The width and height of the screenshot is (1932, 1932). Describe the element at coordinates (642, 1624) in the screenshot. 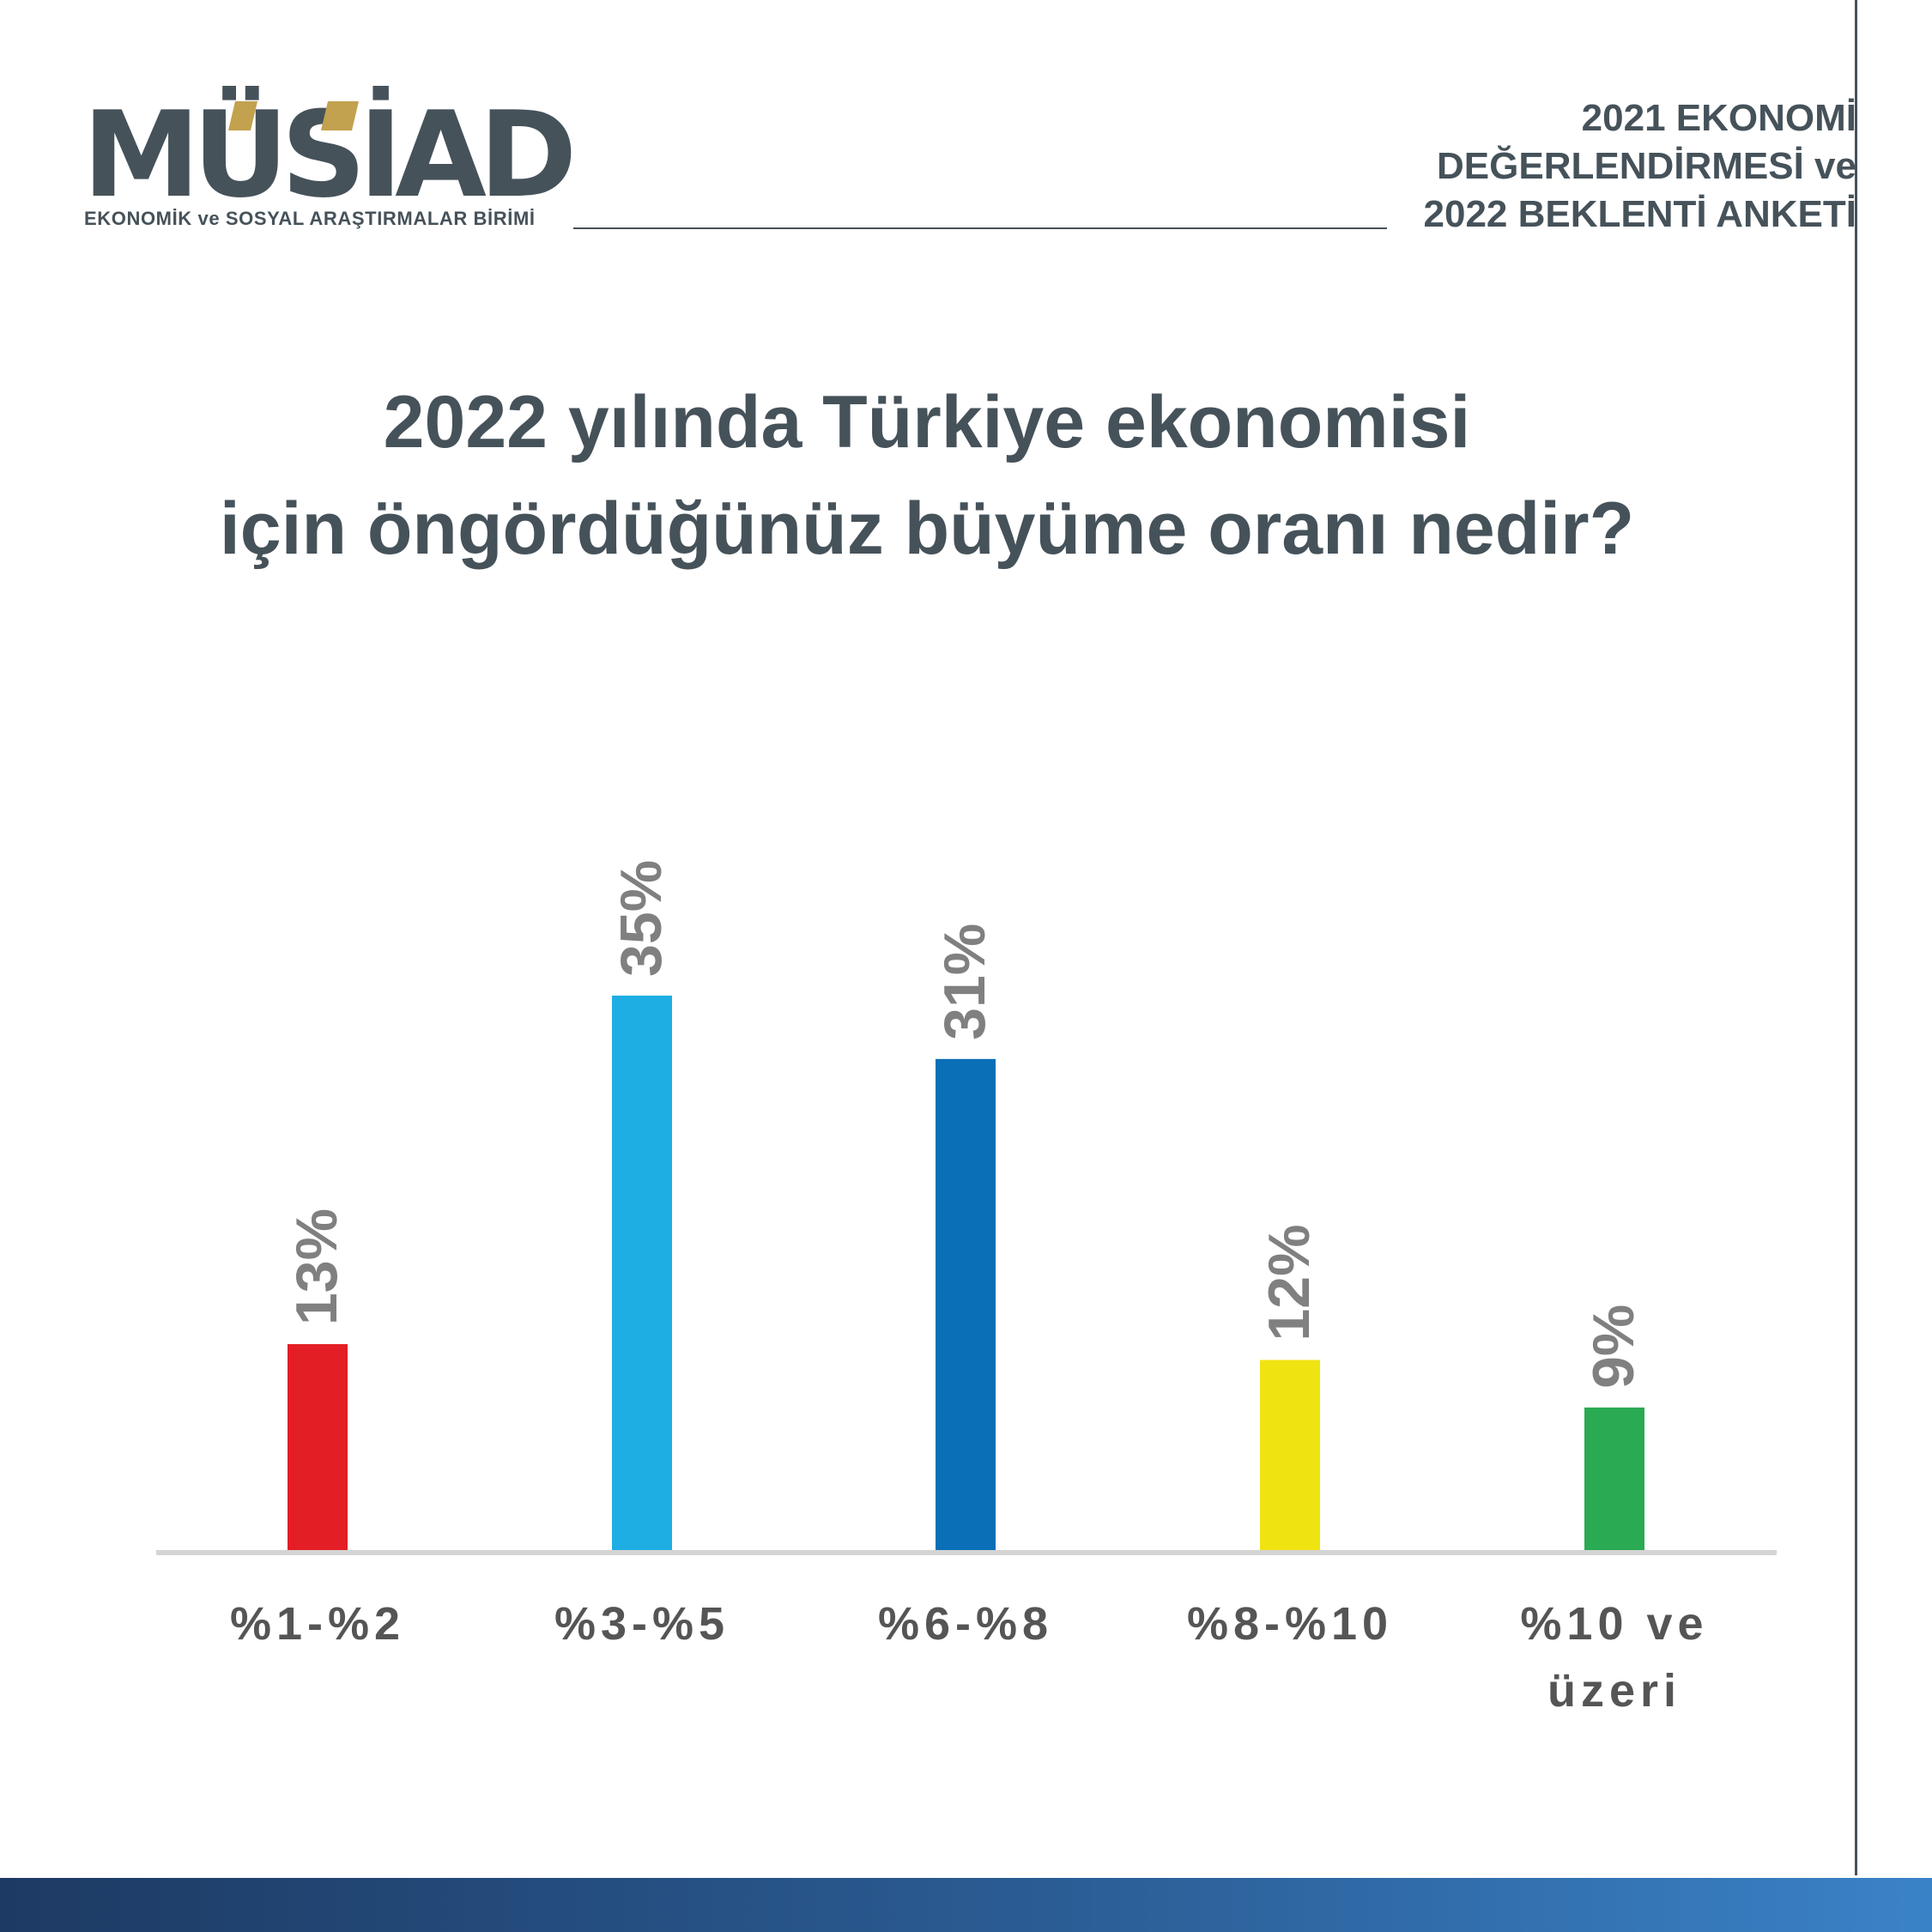

I see `category-label: %3-%5` at that location.